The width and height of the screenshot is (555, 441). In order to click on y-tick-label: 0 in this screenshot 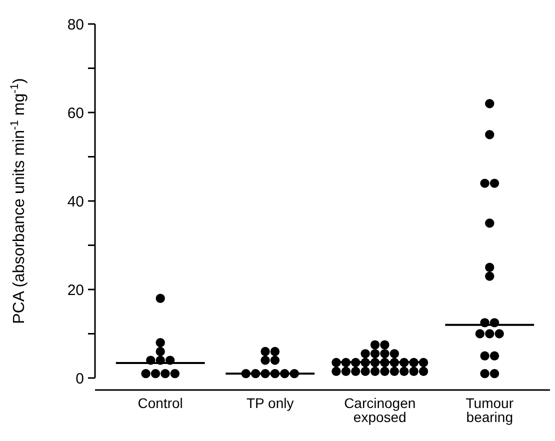, I will do `click(80, 379)`.